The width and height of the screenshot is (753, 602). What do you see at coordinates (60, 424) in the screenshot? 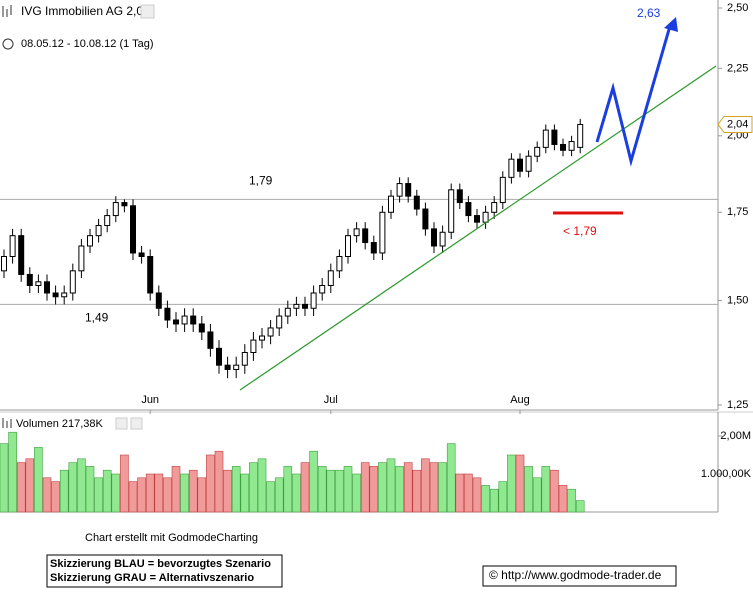
I see `volume-legend: Volumen 217,38K` at bounding box center [60, 424].